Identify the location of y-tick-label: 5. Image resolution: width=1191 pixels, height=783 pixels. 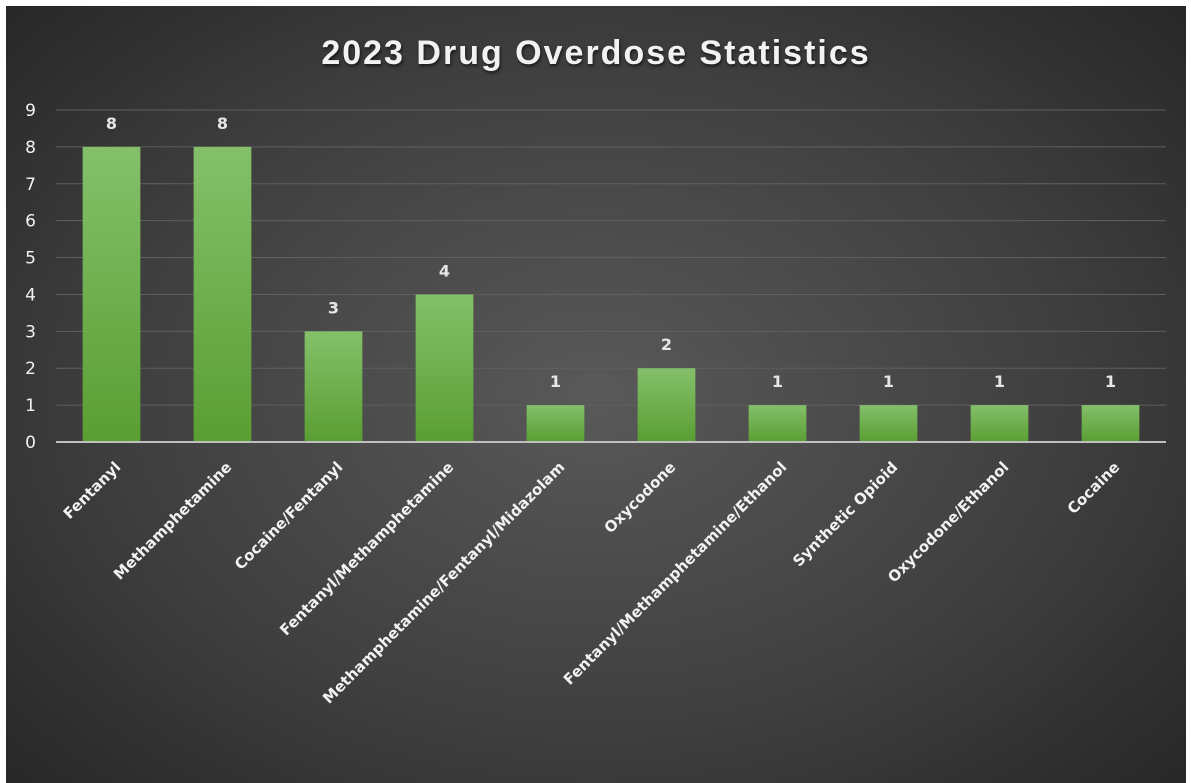
(30, 259).